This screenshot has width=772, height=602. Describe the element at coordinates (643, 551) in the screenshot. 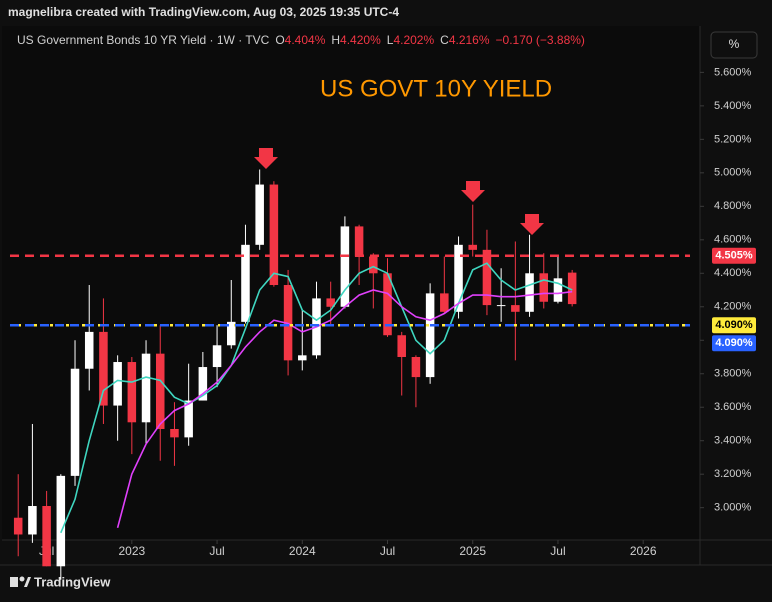

I see `x-tick-label: 2026` at that location.